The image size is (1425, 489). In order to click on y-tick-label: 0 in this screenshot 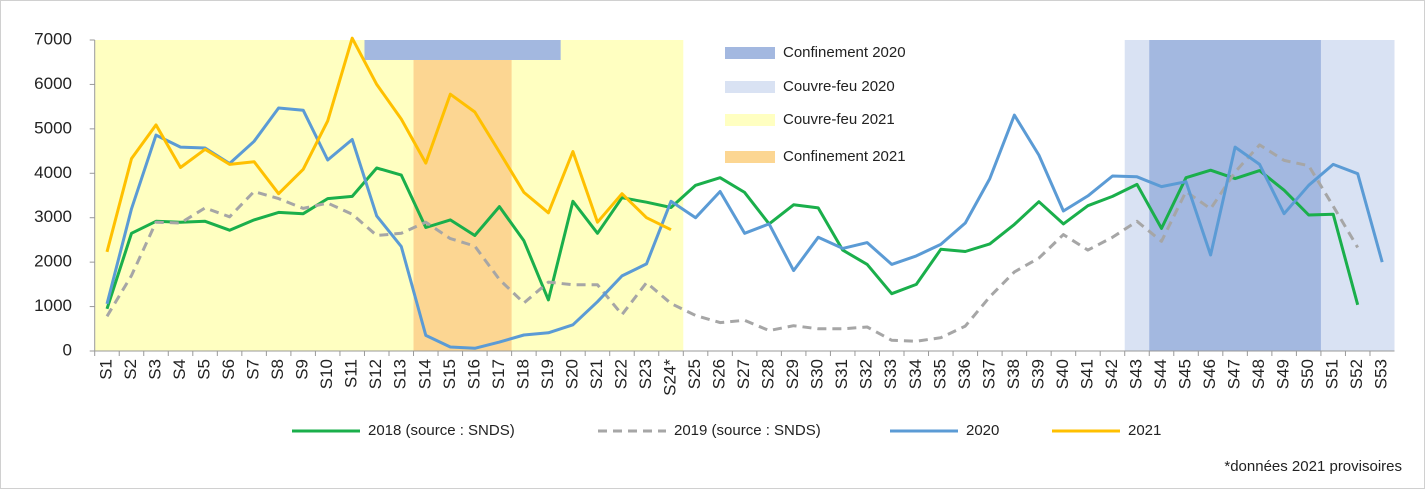, I will do `click(67, 349)`.